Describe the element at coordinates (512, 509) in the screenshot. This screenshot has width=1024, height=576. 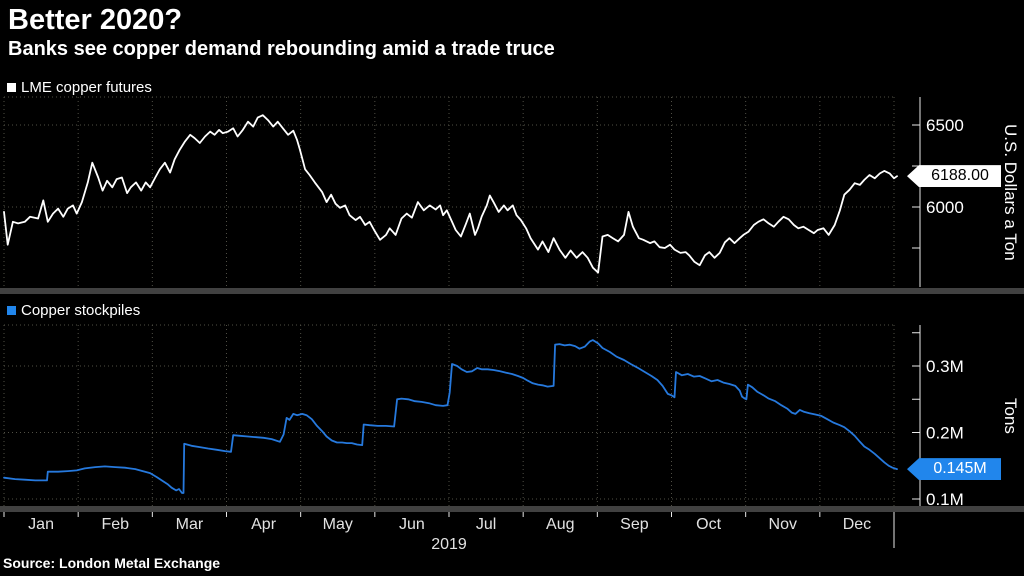
I see `x-axis-bar` at that location.